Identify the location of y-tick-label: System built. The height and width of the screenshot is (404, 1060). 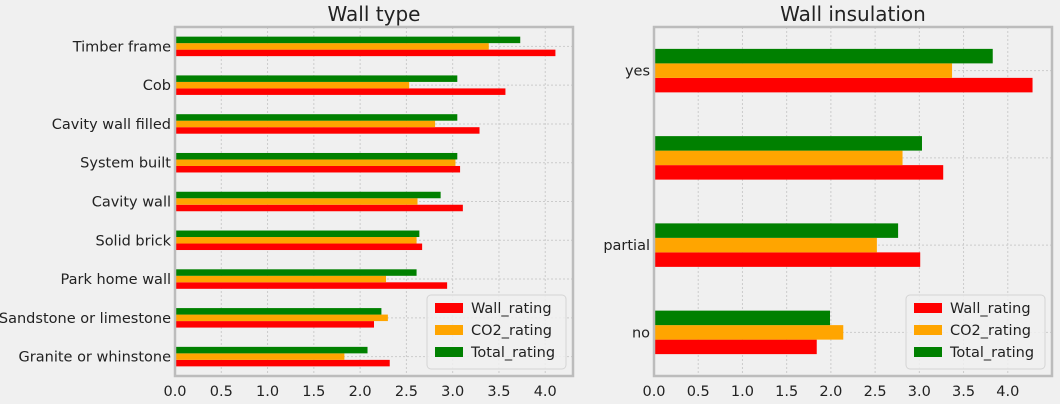
(125, 164).